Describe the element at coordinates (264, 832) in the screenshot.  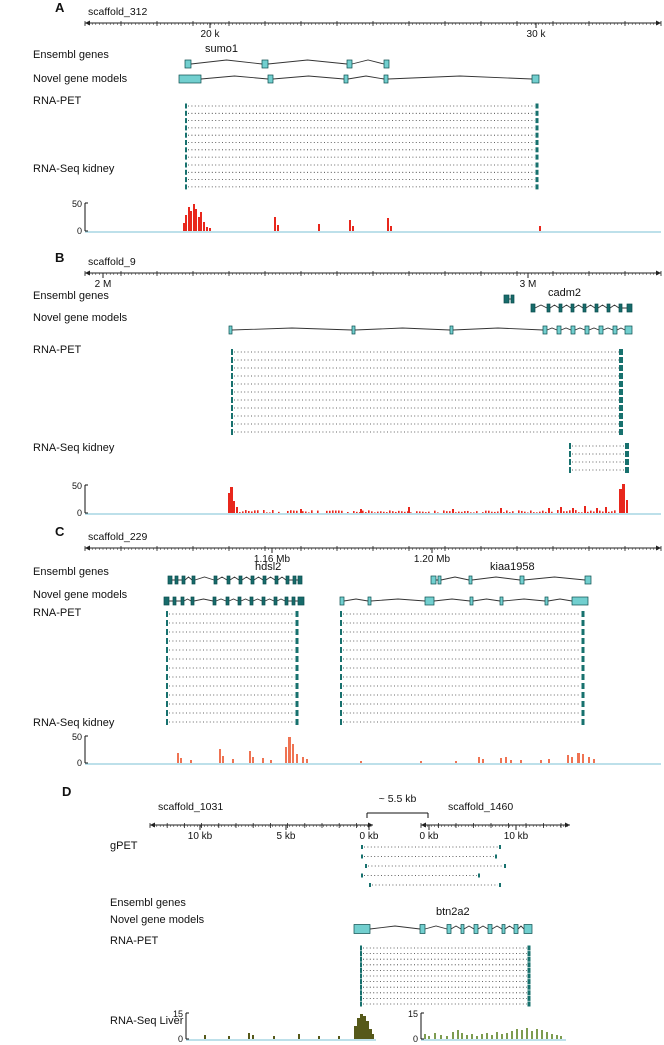
I see `ruler: 10 kb 5 kb 0 kb` at that location.